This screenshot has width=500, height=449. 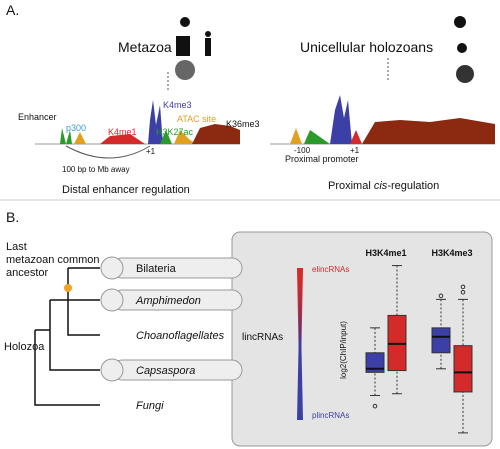 What do you see at coordinates (145, 47) in the screenshot?
I see `group-title: Metazoa` at bounding box center [145, 47].